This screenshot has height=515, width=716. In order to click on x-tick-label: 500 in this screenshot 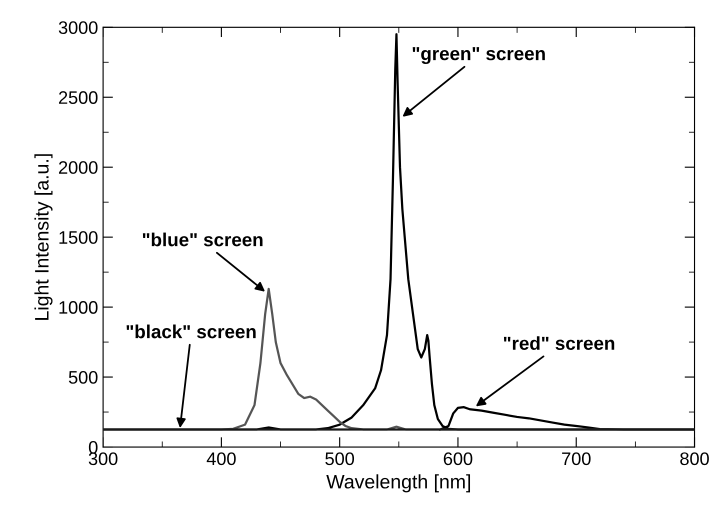, I will do `click(339, 459)`.